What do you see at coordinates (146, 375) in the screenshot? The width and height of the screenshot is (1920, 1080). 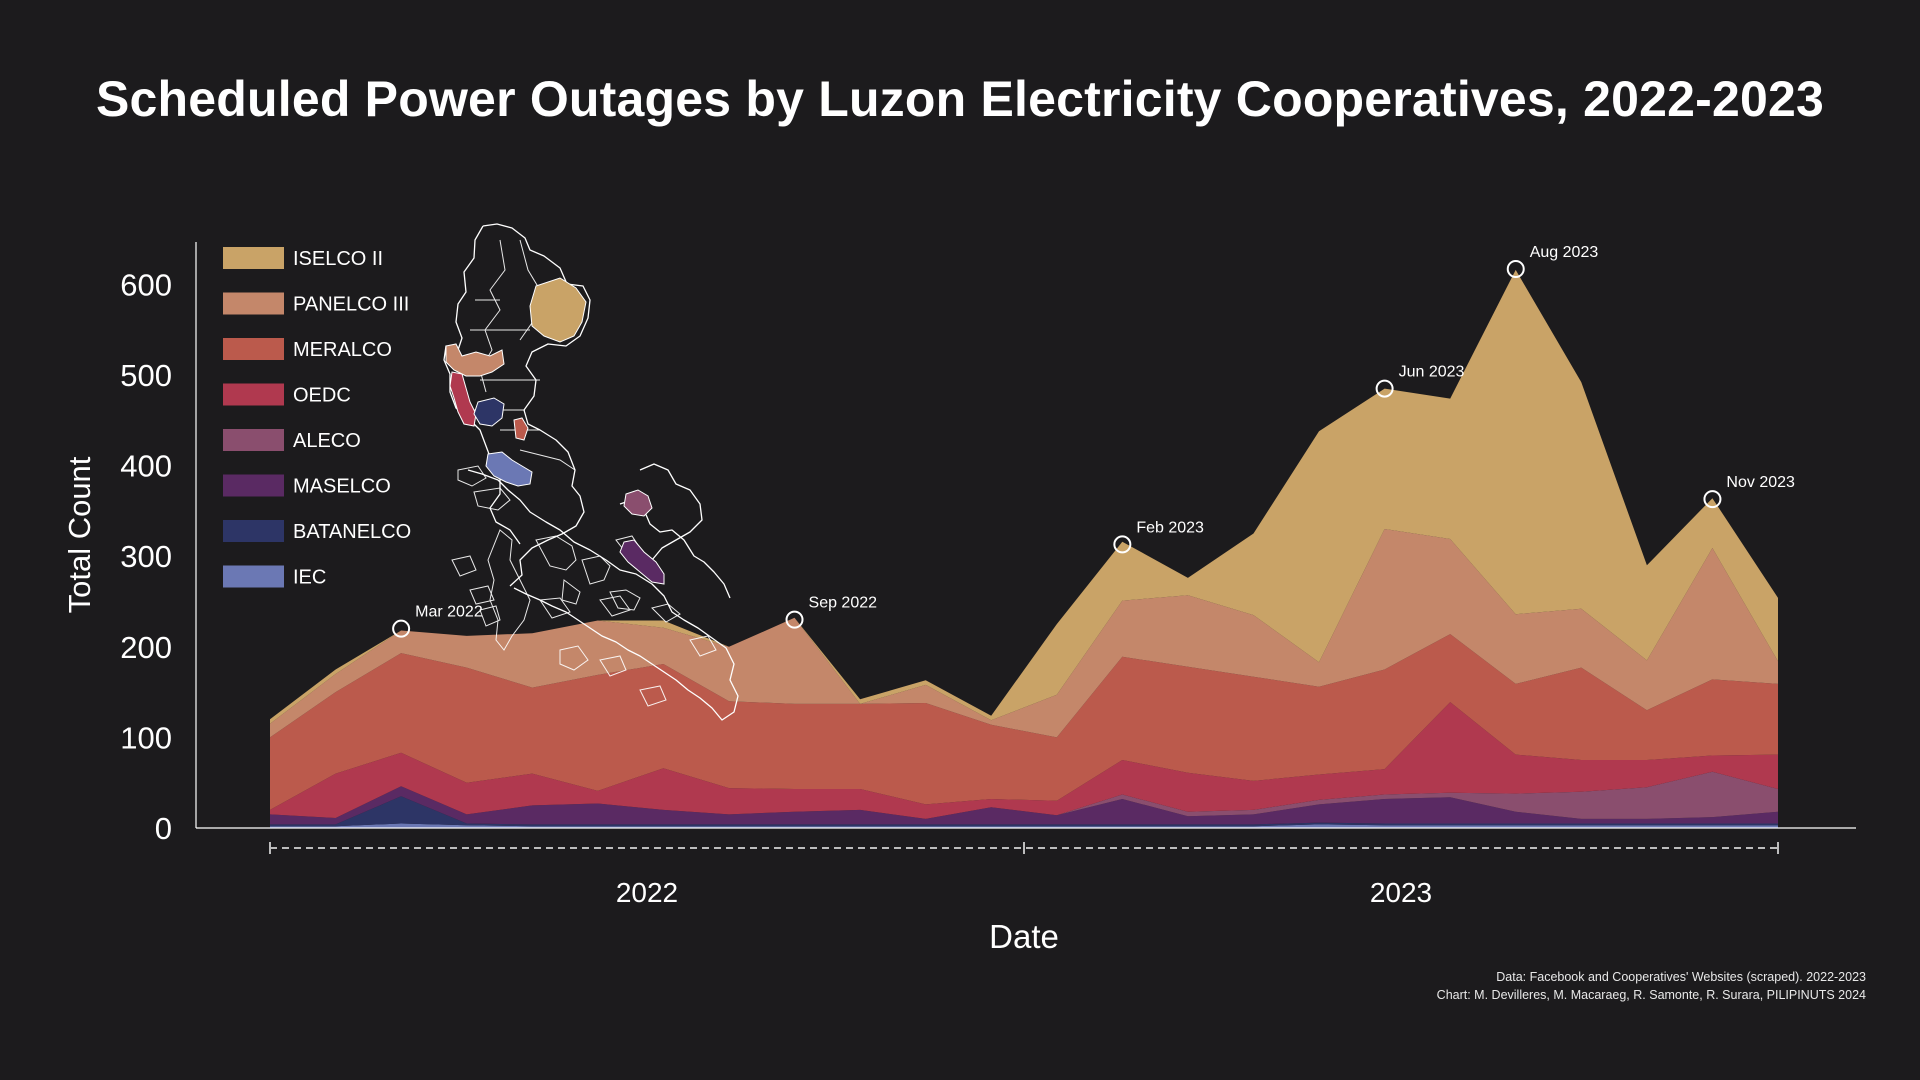 I see `y-tick-label: 500` at bounding box center [146, 375].